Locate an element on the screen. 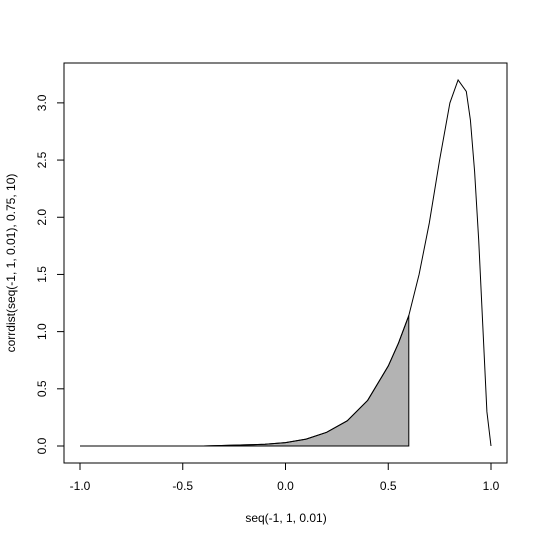 The image size is (540, 540). x-axis-label: seq(-1, 1, 0.01) is located at coordinates (285, 518).